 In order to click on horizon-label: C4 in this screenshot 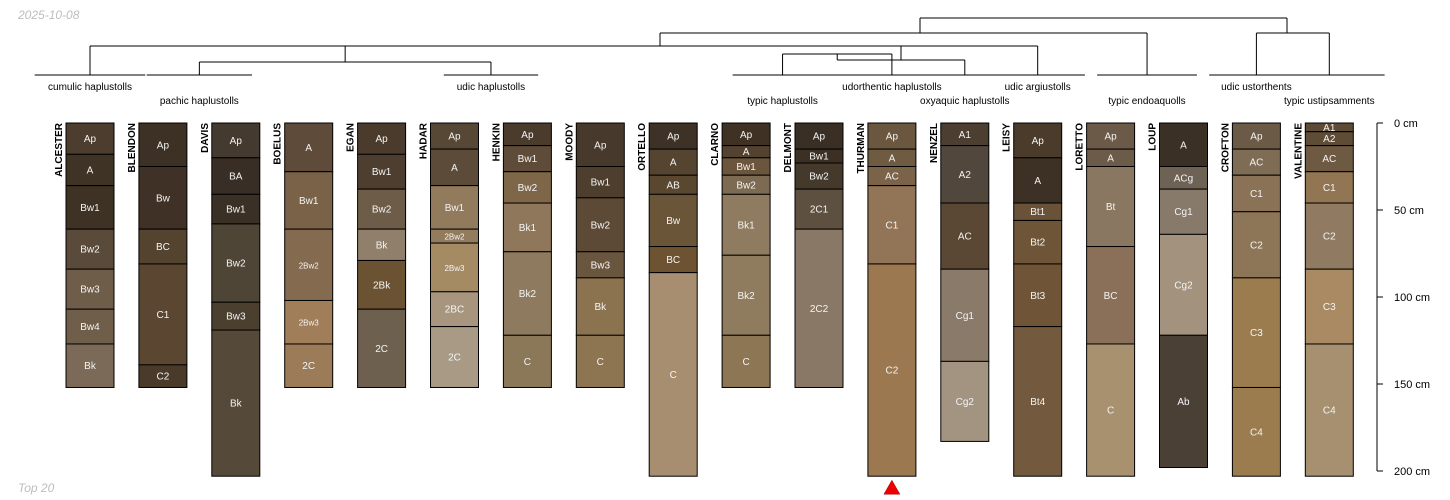, I will do `click(1329, 411)`.